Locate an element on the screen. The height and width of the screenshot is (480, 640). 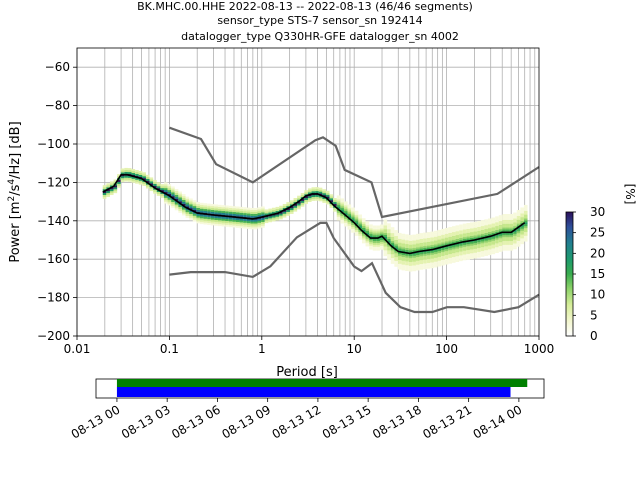
y-tick-label: −160 is located at coordinates (53, 259).